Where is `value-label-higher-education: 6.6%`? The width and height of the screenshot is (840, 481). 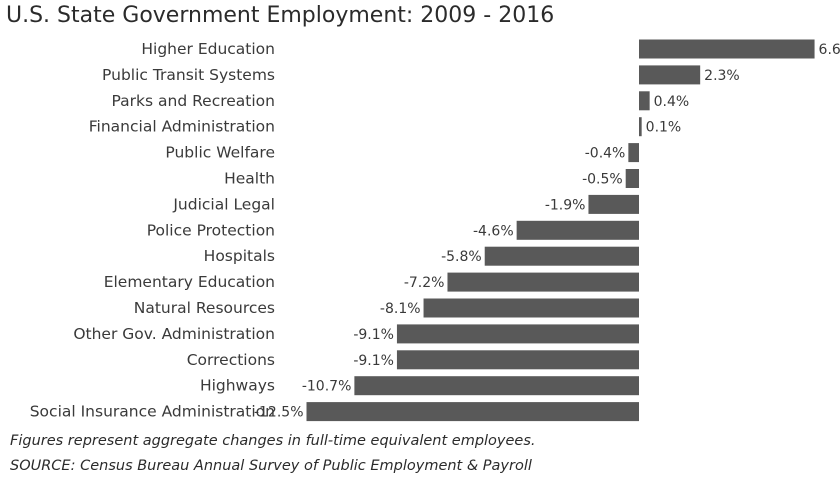 value-label-higher-education: 6.6% is located at coordinates (829, 50).